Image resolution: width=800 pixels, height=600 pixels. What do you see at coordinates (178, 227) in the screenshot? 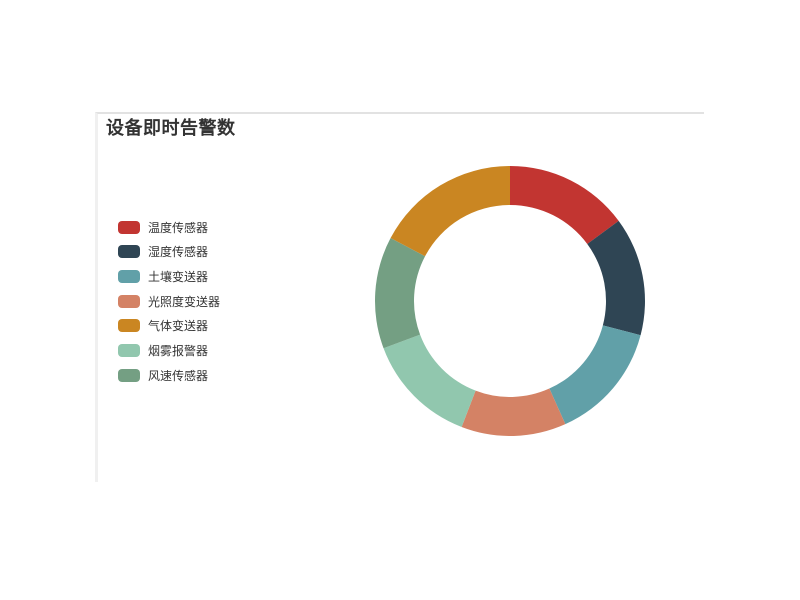
I see `legend-label: 温度传感器` at bounding box center [178, 227].